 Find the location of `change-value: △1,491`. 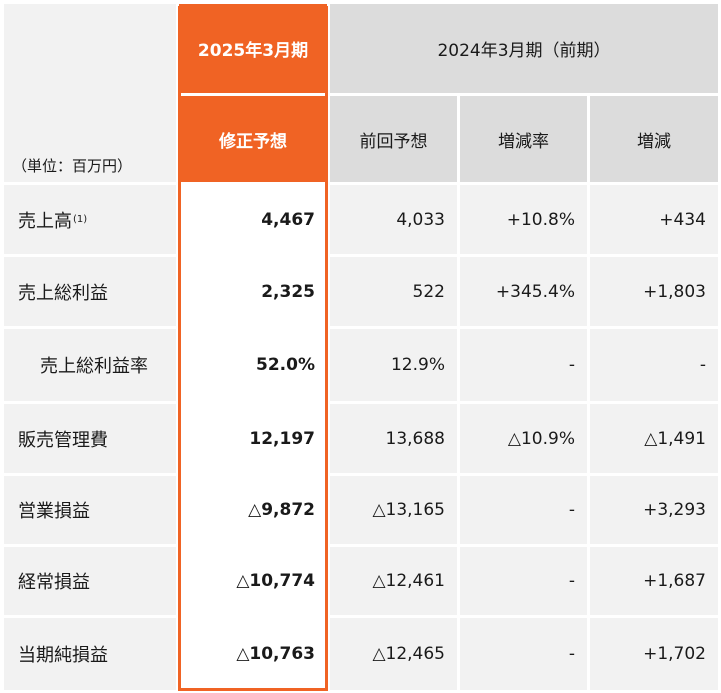

change-value: △1,491 is located at coordinates (654, 438).